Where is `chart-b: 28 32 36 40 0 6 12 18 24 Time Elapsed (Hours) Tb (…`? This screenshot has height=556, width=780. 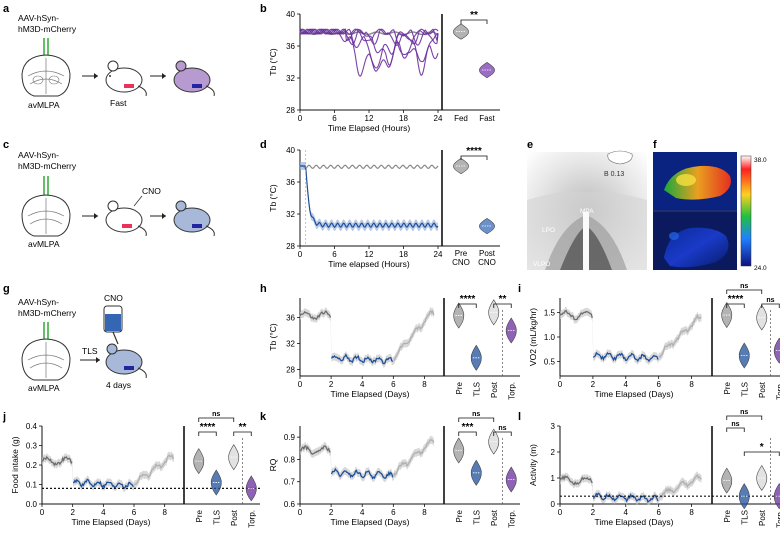
chart-b: 28 32 36 40 0 6 12 18 24 Time Elapsed (Hours) Tb (… is located at coordinates (384, 71).